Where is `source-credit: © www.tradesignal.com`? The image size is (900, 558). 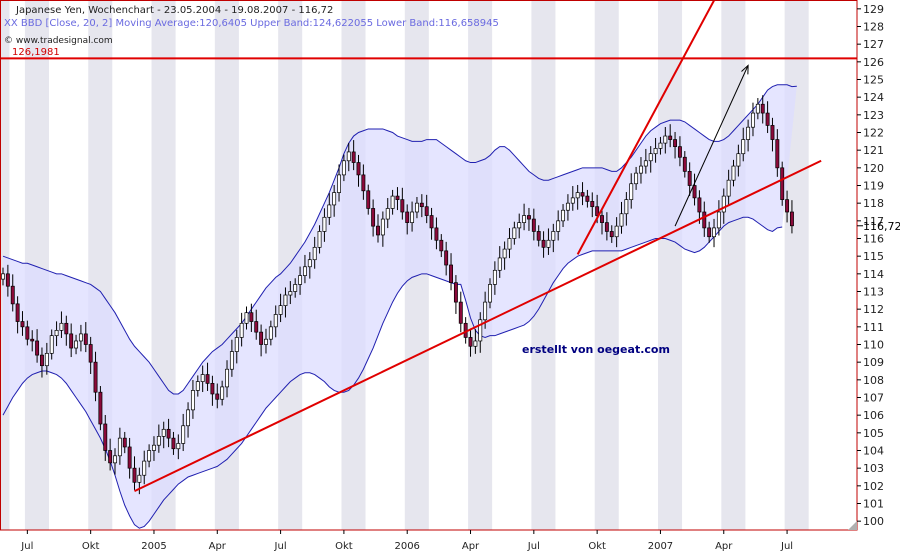 source-credit: © www.tradesignal.com is located at coordinates (58, 41).